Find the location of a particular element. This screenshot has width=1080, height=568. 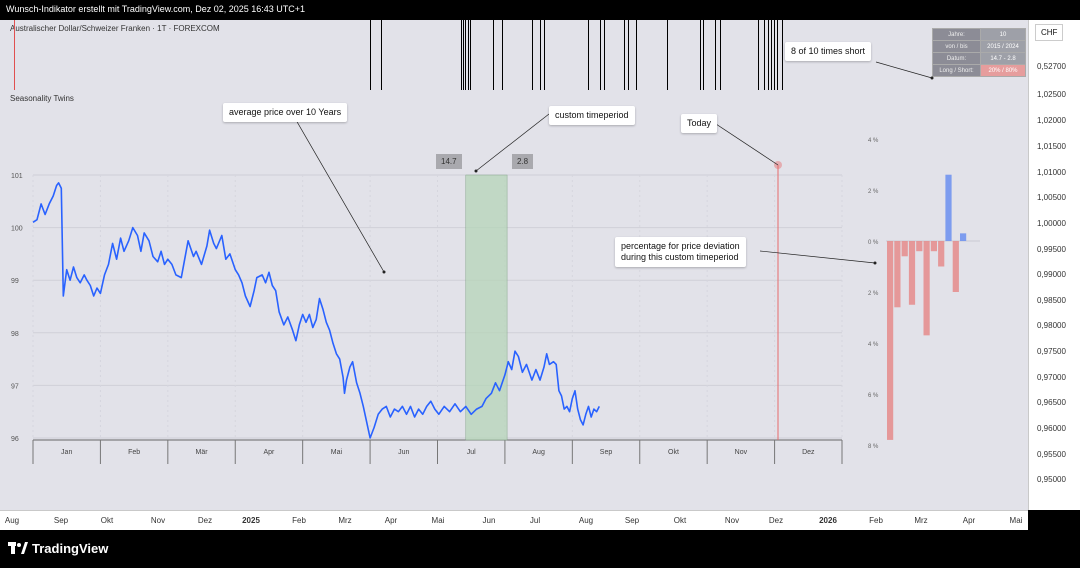

bar-tick-label: 6 % is located at coordinates (873, 396).